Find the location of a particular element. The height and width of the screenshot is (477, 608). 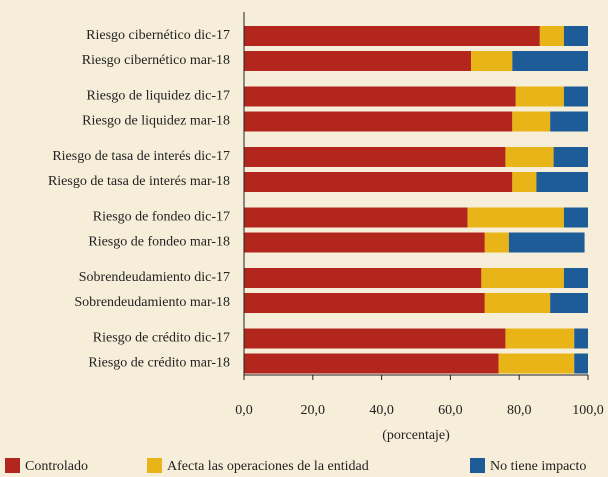

x-tick-label: 0,0 is located at coordinates (244, 410).